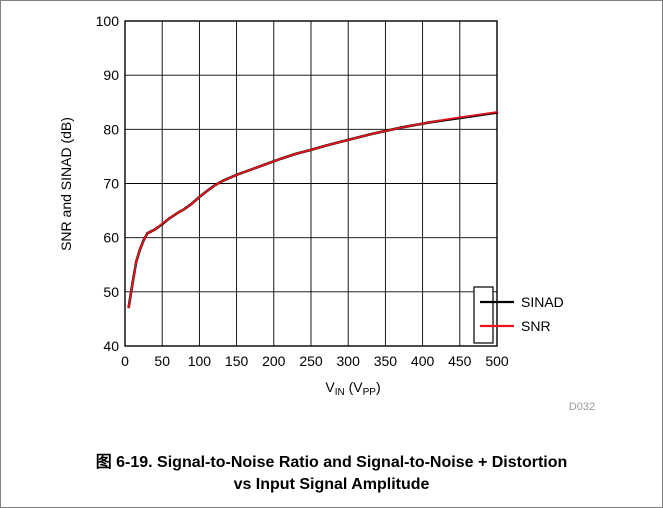 This screenshot has width=663, height=508. I want to click on x-axis-label-main: V, so click(330, 387).